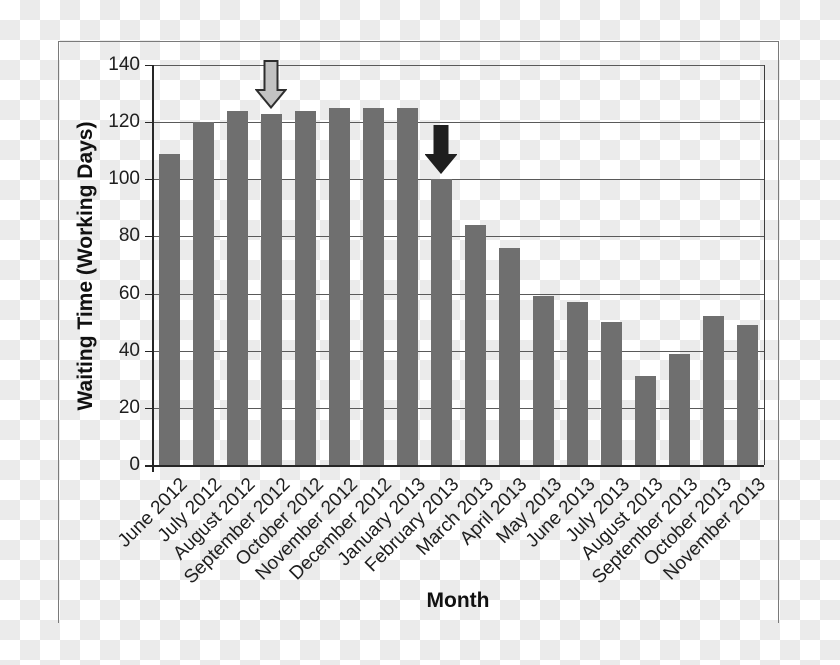  I want to click on y-tick-label: 60, so click(129, 293).